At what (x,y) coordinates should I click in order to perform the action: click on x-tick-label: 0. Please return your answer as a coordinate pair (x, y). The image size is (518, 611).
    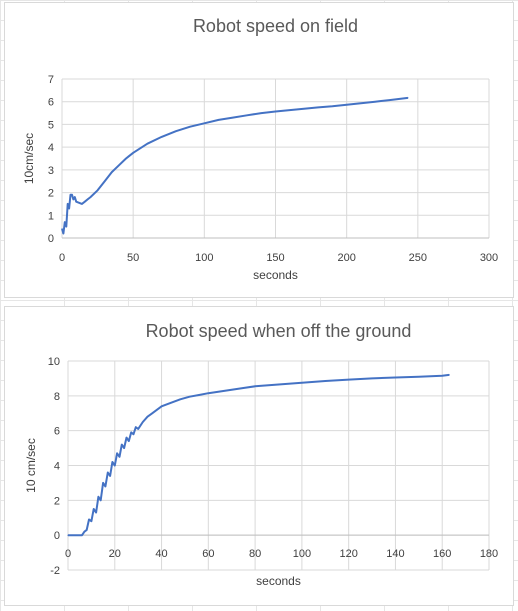
    Looking at the image, I should click on (62, 258).